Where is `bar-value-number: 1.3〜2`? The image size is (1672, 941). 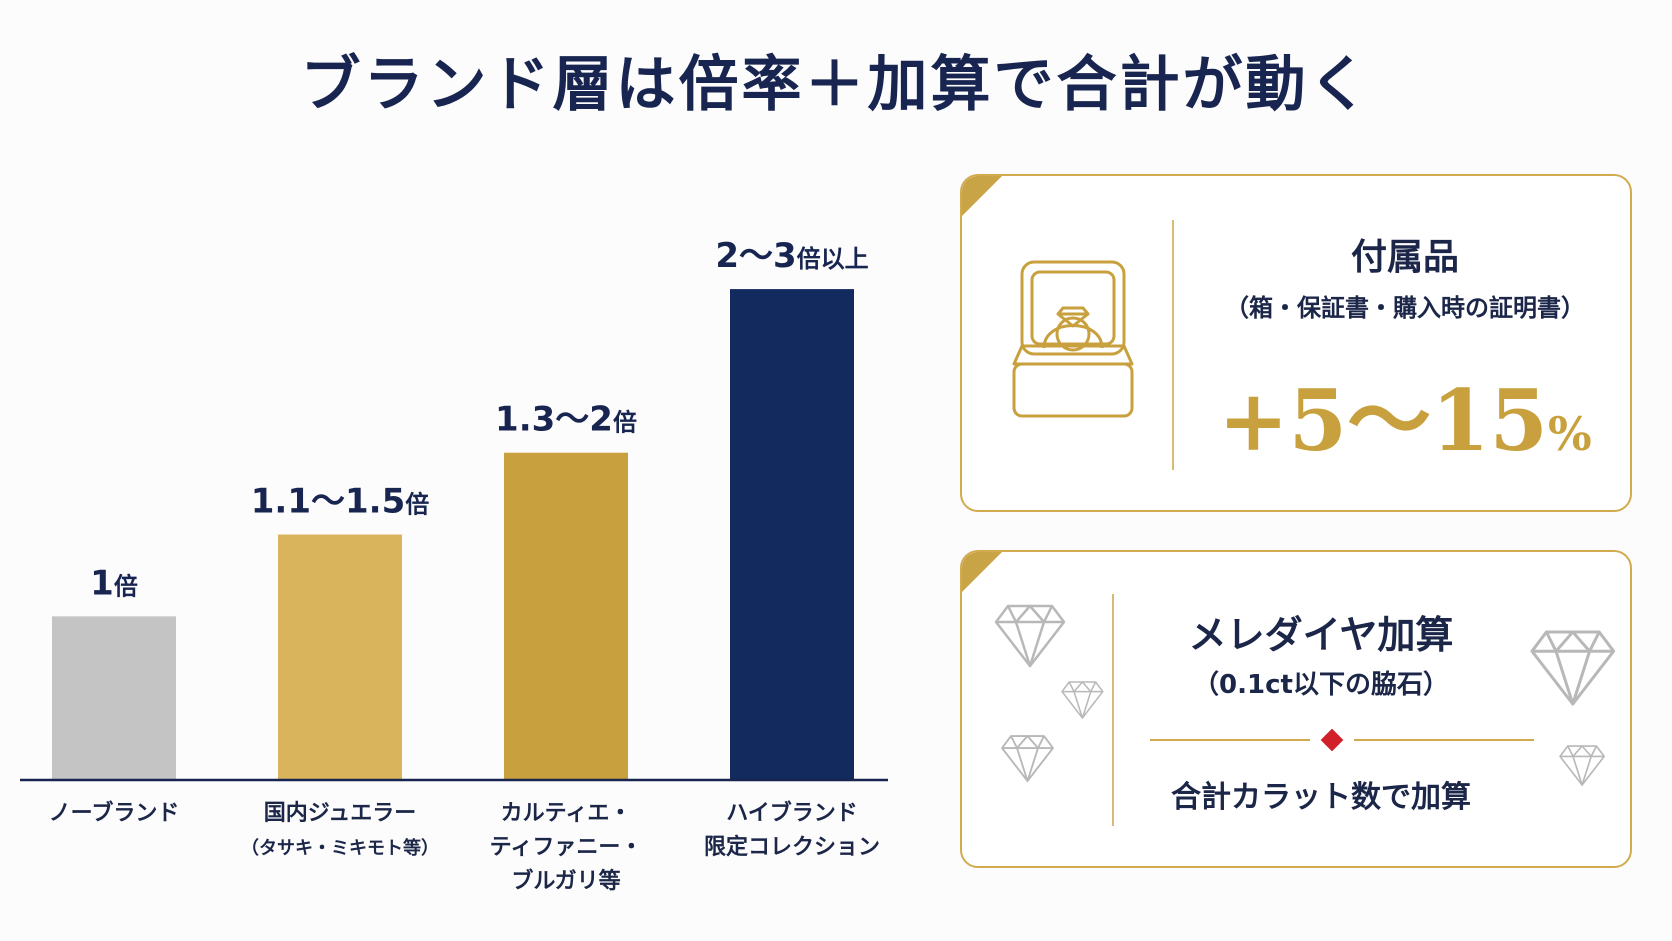
bar-value-number: 1.3〜2 is located at coordinates (554, 420).